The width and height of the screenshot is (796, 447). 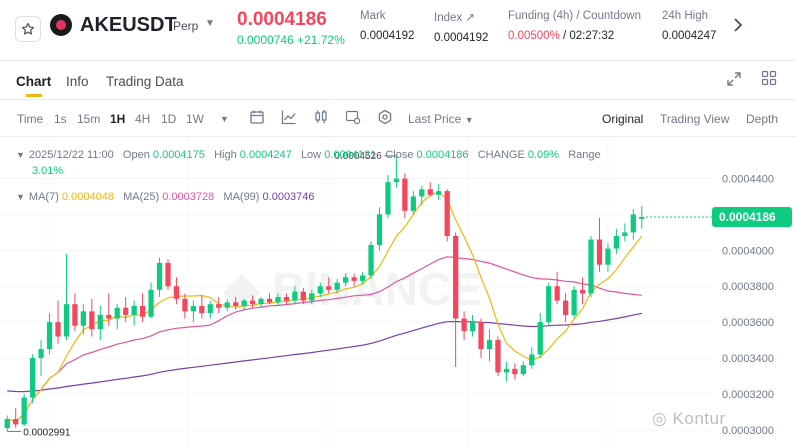 I want to click on price-type-label: Last Price, so click(x=435, y=119).